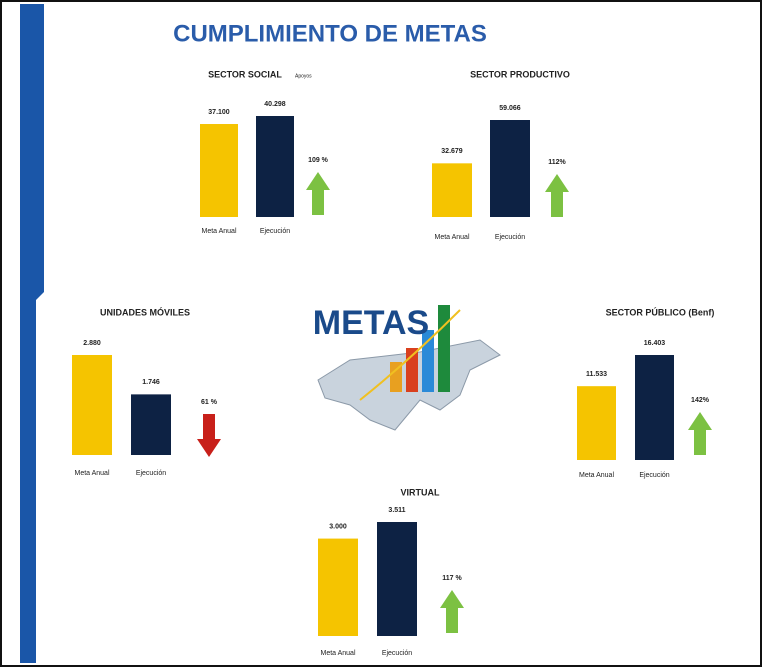 Image resolution: width=762 pixels, height=667 pixels. I want to click on deco-line, so click(410, 355).